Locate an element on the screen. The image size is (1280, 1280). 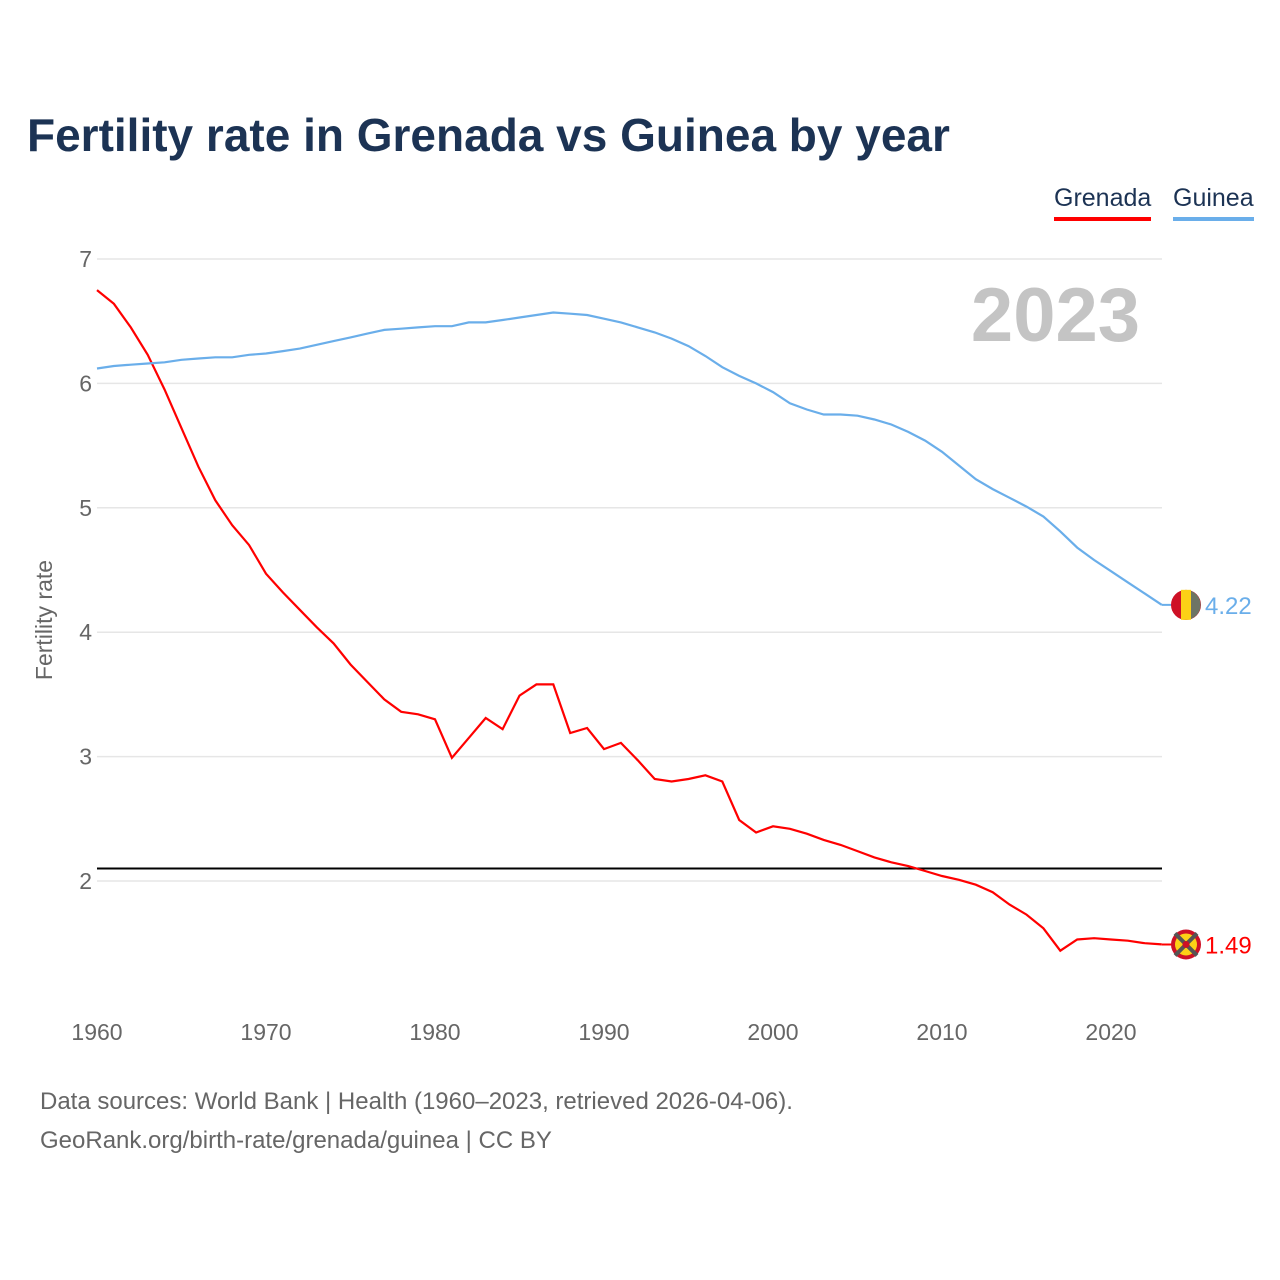
y-tick-label: 6 is located at coordinates (85, 383).